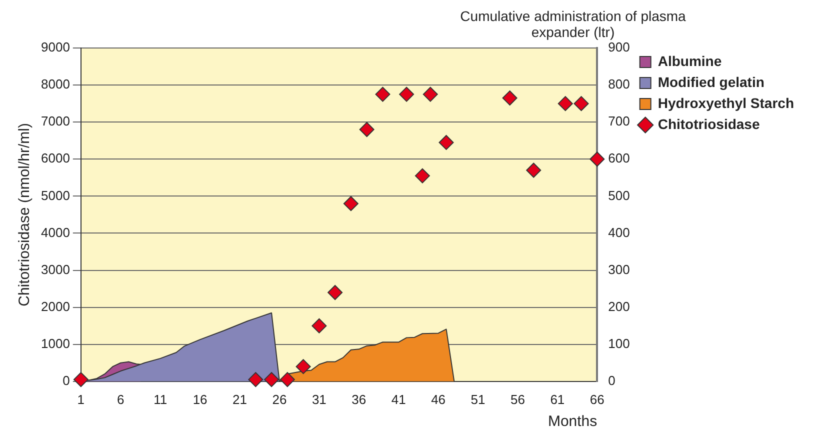  I want to click on y-tick-label: 9000, so click(55, 47).